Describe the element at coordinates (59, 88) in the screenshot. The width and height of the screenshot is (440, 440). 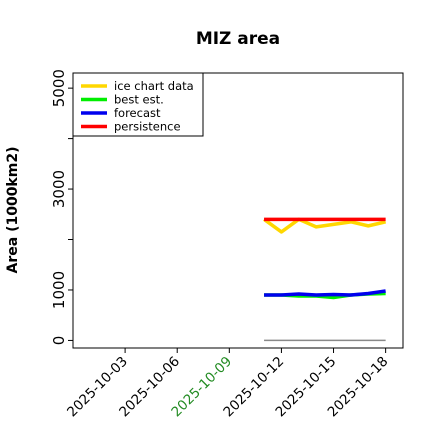
I see `y-tick-label: 5000` at that location.